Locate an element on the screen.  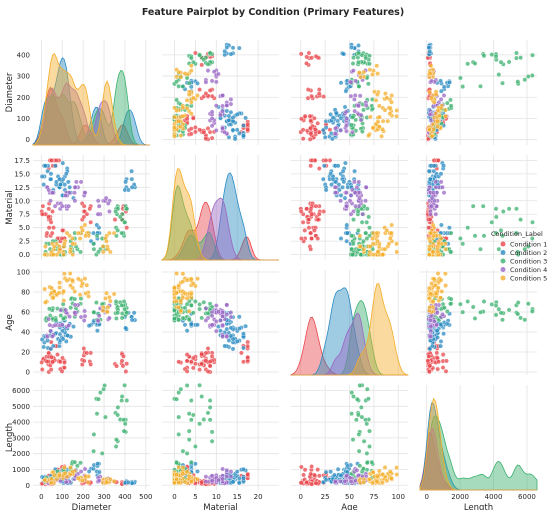
legend-label-2: Condition 2 is located at coordinates (528, 253).